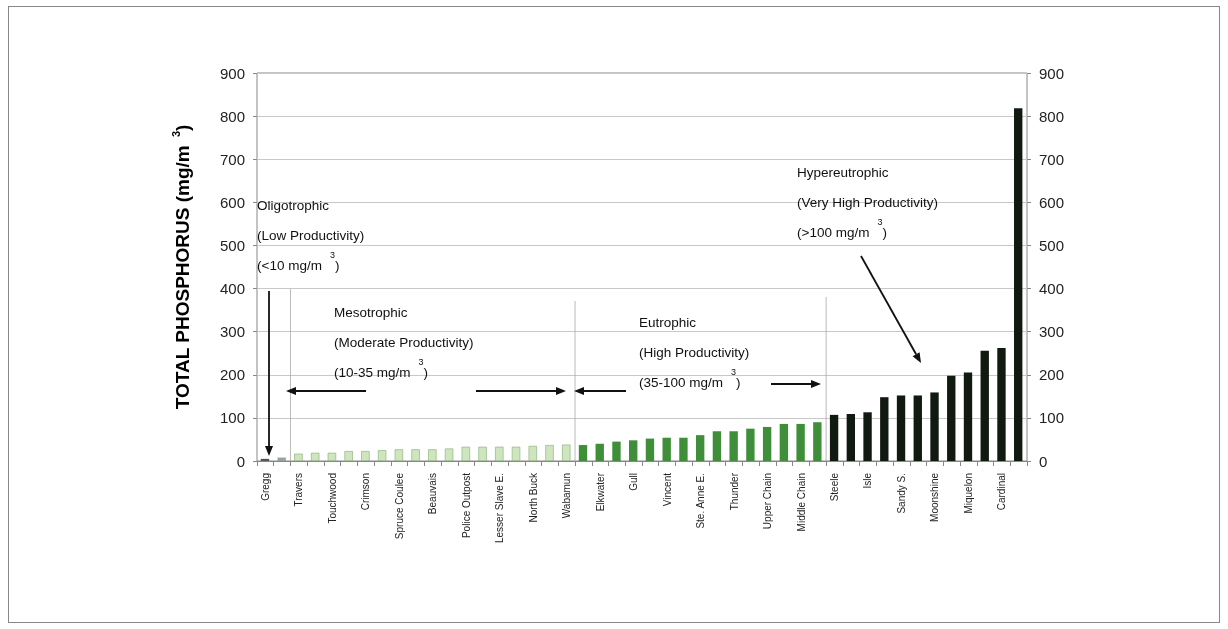  Describe the element at coordinates (232, 418) in the screenshot. I see `y-tick-label: 100` at that location.